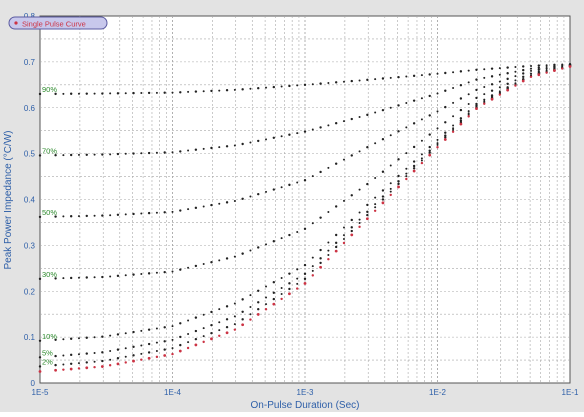 Image resolution: width=584 pixels, height=417 pixels. What do you see at coordinates (305, 392) in the screenshot?
I see `x-tick-labels: 1E-5 1E-4 1E-3 1E-2 1E-1` at bounding box center [305, 392].